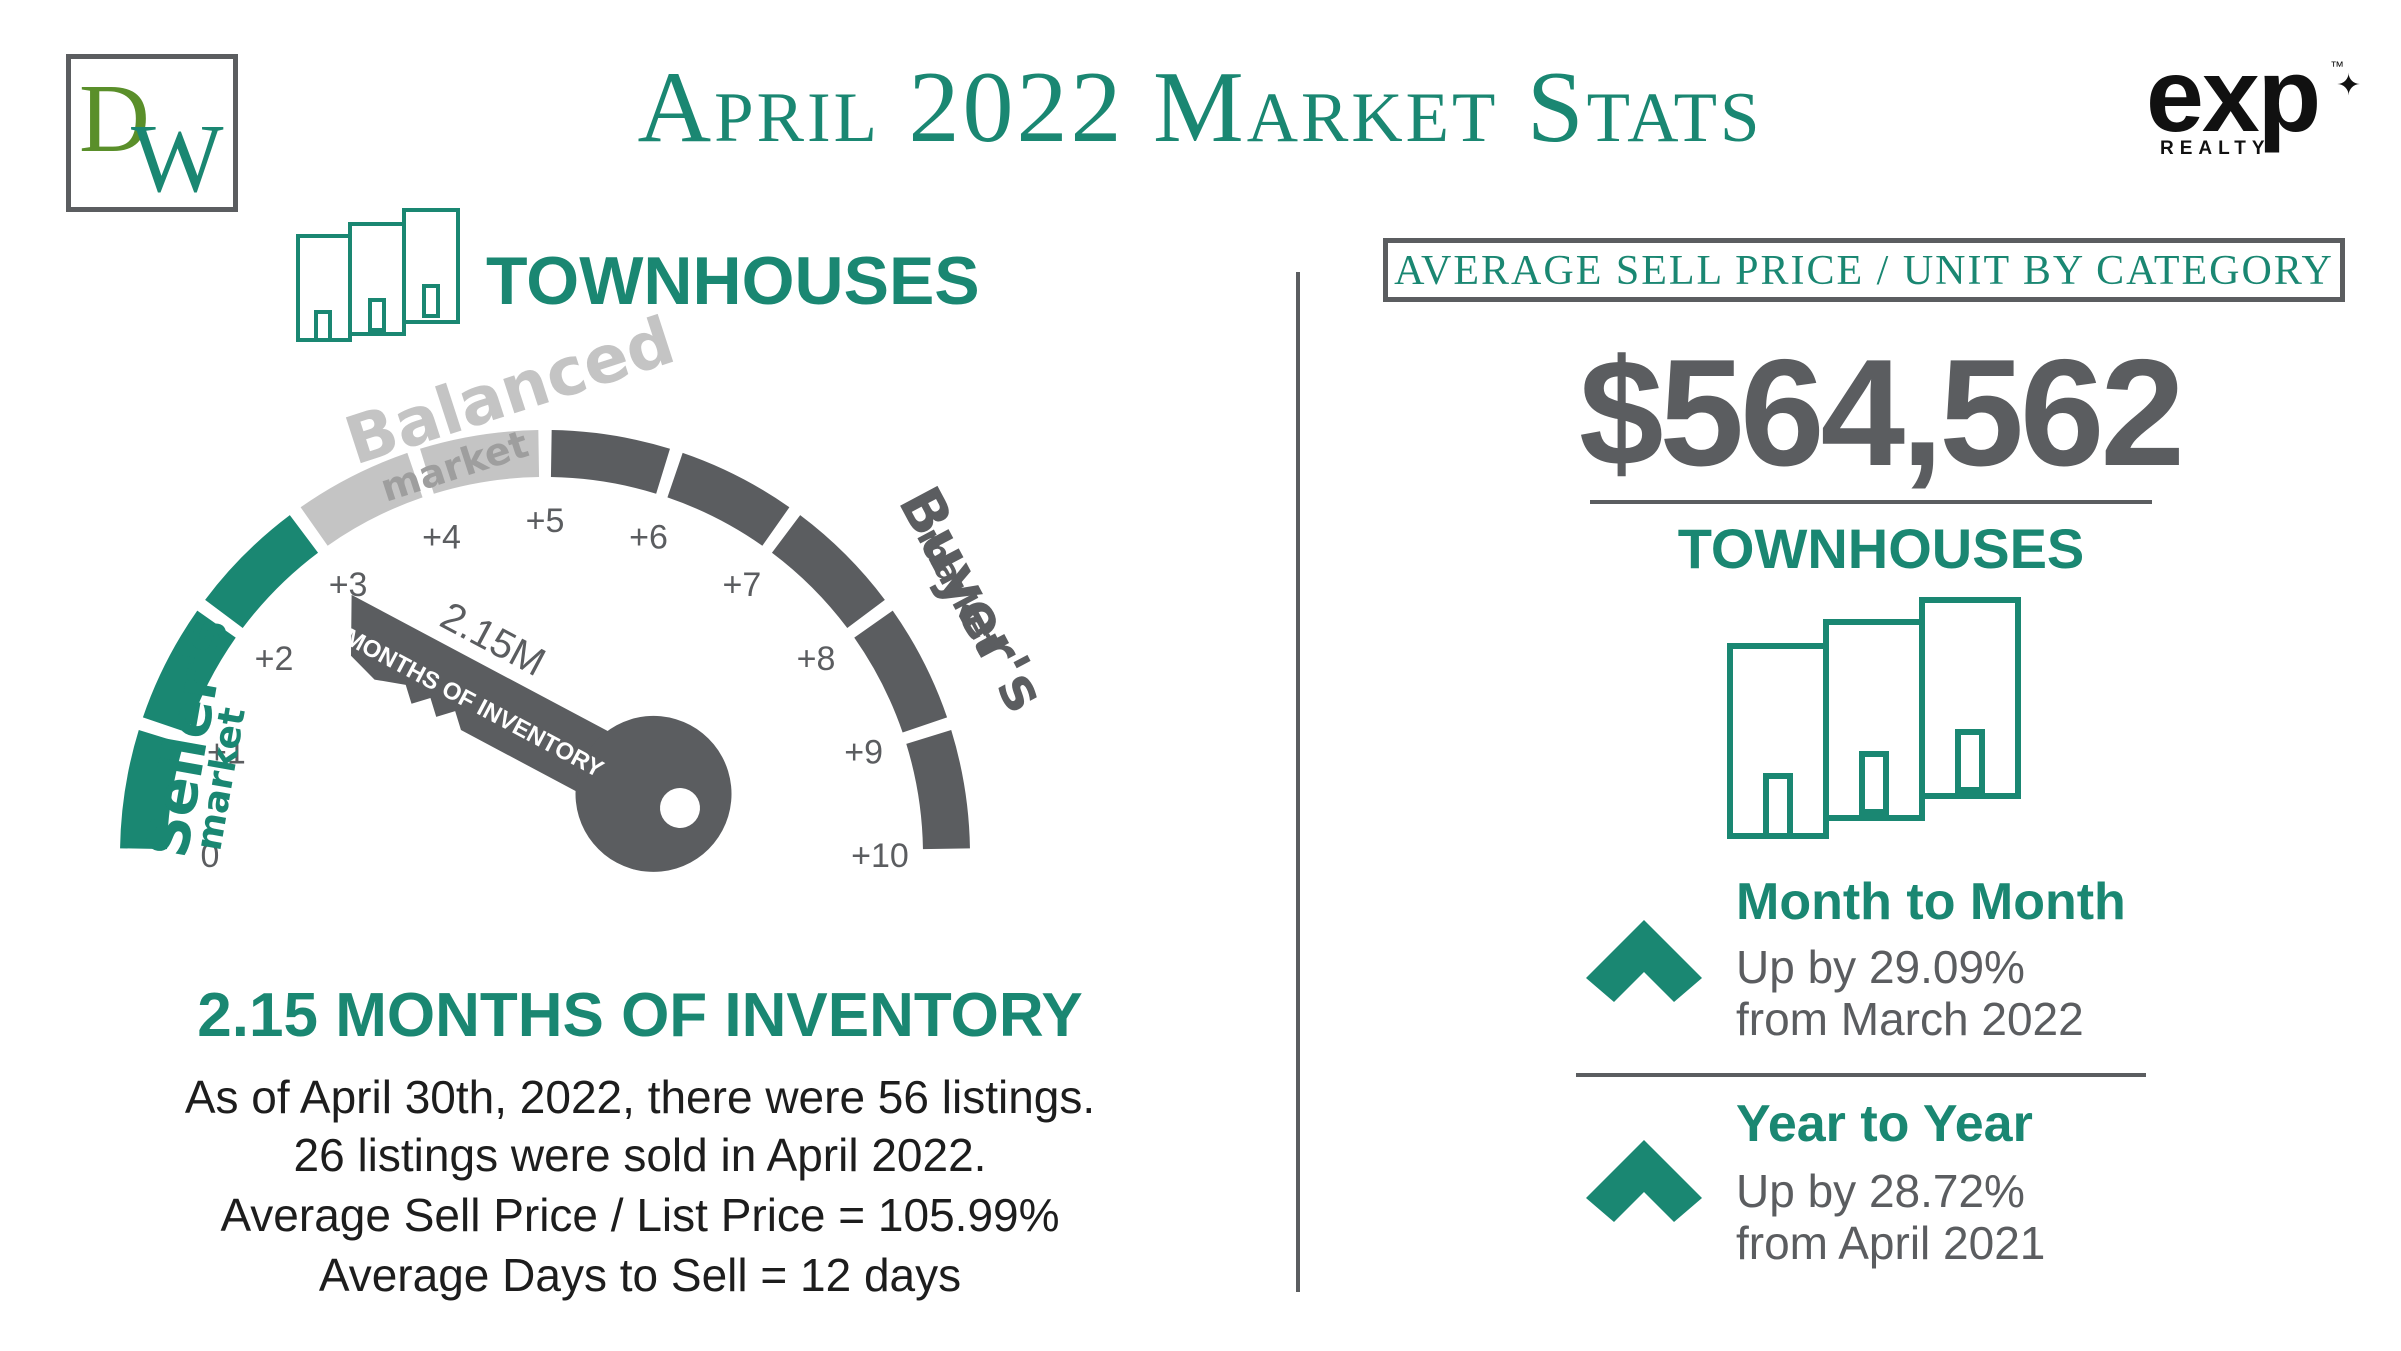 Image resolution: width=2401 pixels, height=1351 pixels. Describe the element at coordinates (1884, 1124) in the screenshot. I see `year-to-year-title: Year to Year` at that location.